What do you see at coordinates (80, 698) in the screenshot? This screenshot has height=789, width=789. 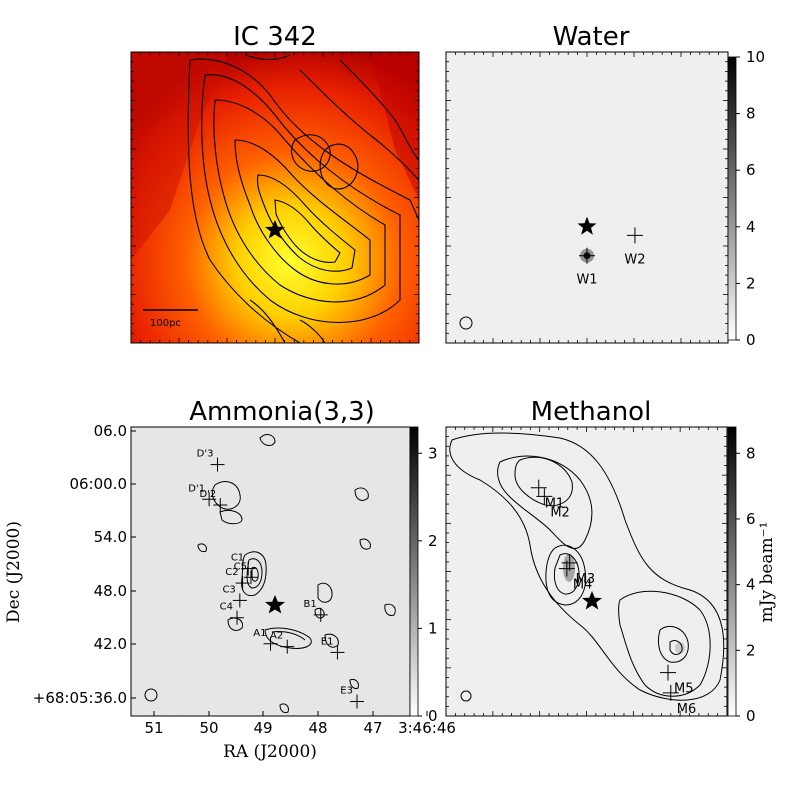 I see `y-tick-label: +68:05:36.0` at bounding box center [80, 698].